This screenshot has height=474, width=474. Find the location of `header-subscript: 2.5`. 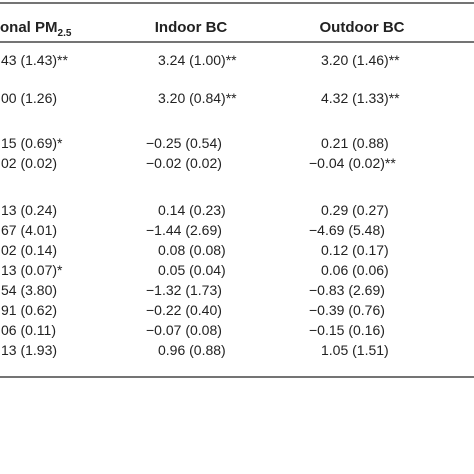

header-subscript: 2.5 is located at coordinates (65, 33).